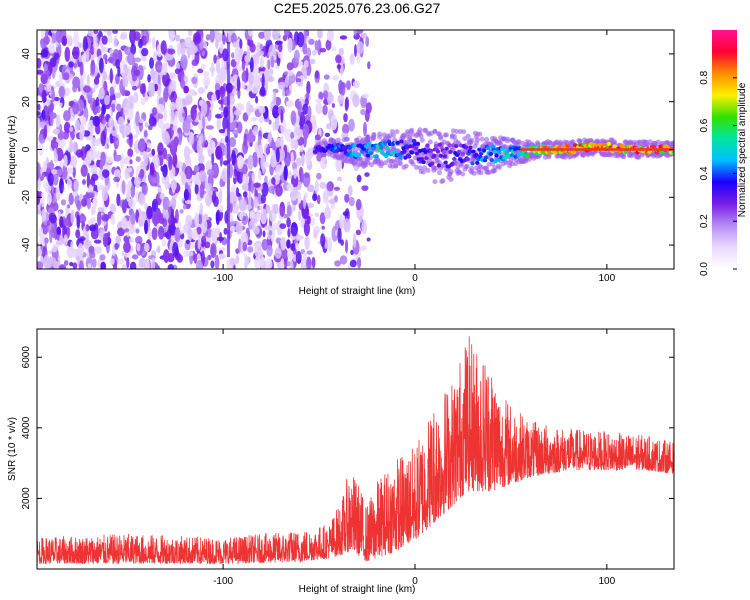  What do you see at coordinates (12, 449) in the screenshot?
I see `snr-ylabel: SNR (10 * v/v)` at bounding box center [12, 449].